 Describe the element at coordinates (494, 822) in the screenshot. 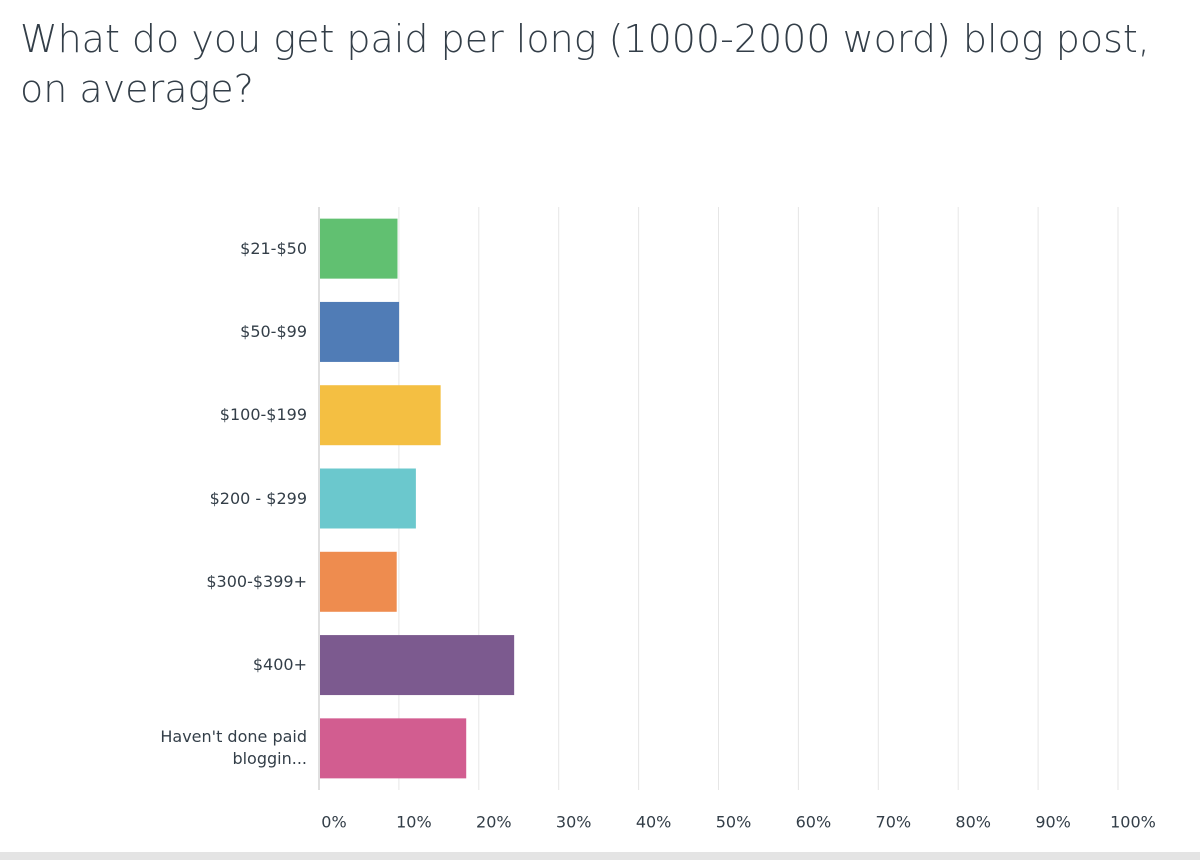

I see `x-tick-label: 20%` at that location.